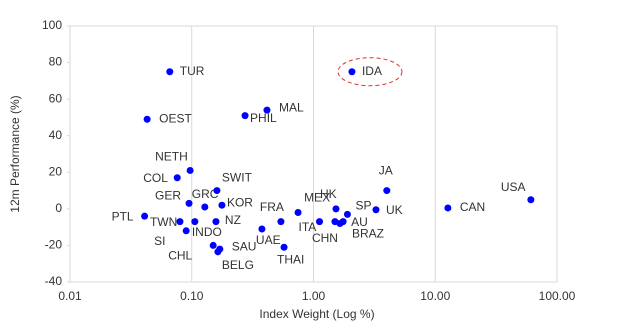 This screenshot has height=326, width=640. Describe the element at coordinates (56, 135) in the screenshot. I see `y-tick-label: 40` at that location.